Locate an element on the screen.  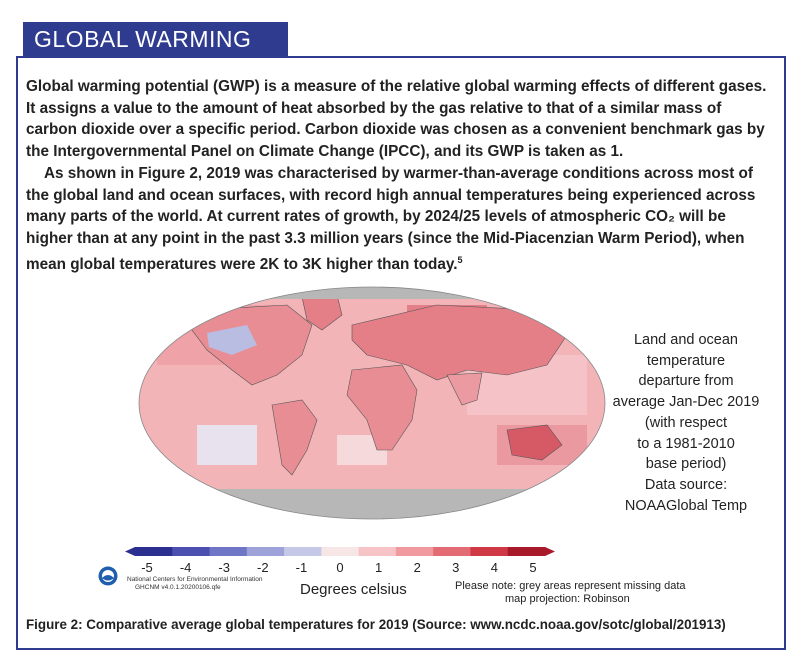
australia is located at coordinates (534, 442).